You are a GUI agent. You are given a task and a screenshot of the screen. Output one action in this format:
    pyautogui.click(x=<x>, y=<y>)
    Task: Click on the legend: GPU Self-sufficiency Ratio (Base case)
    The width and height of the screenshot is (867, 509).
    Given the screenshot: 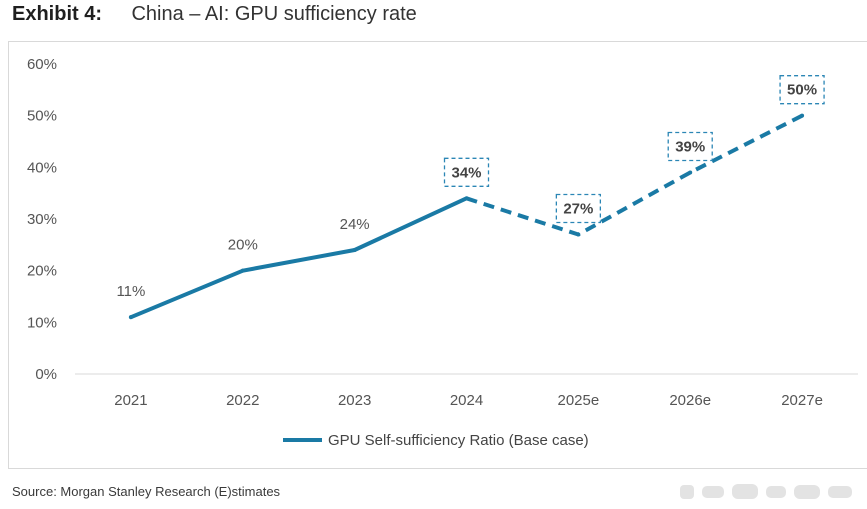 What is the action you would take?
    pyautogui.click(x=436, y=440)
    